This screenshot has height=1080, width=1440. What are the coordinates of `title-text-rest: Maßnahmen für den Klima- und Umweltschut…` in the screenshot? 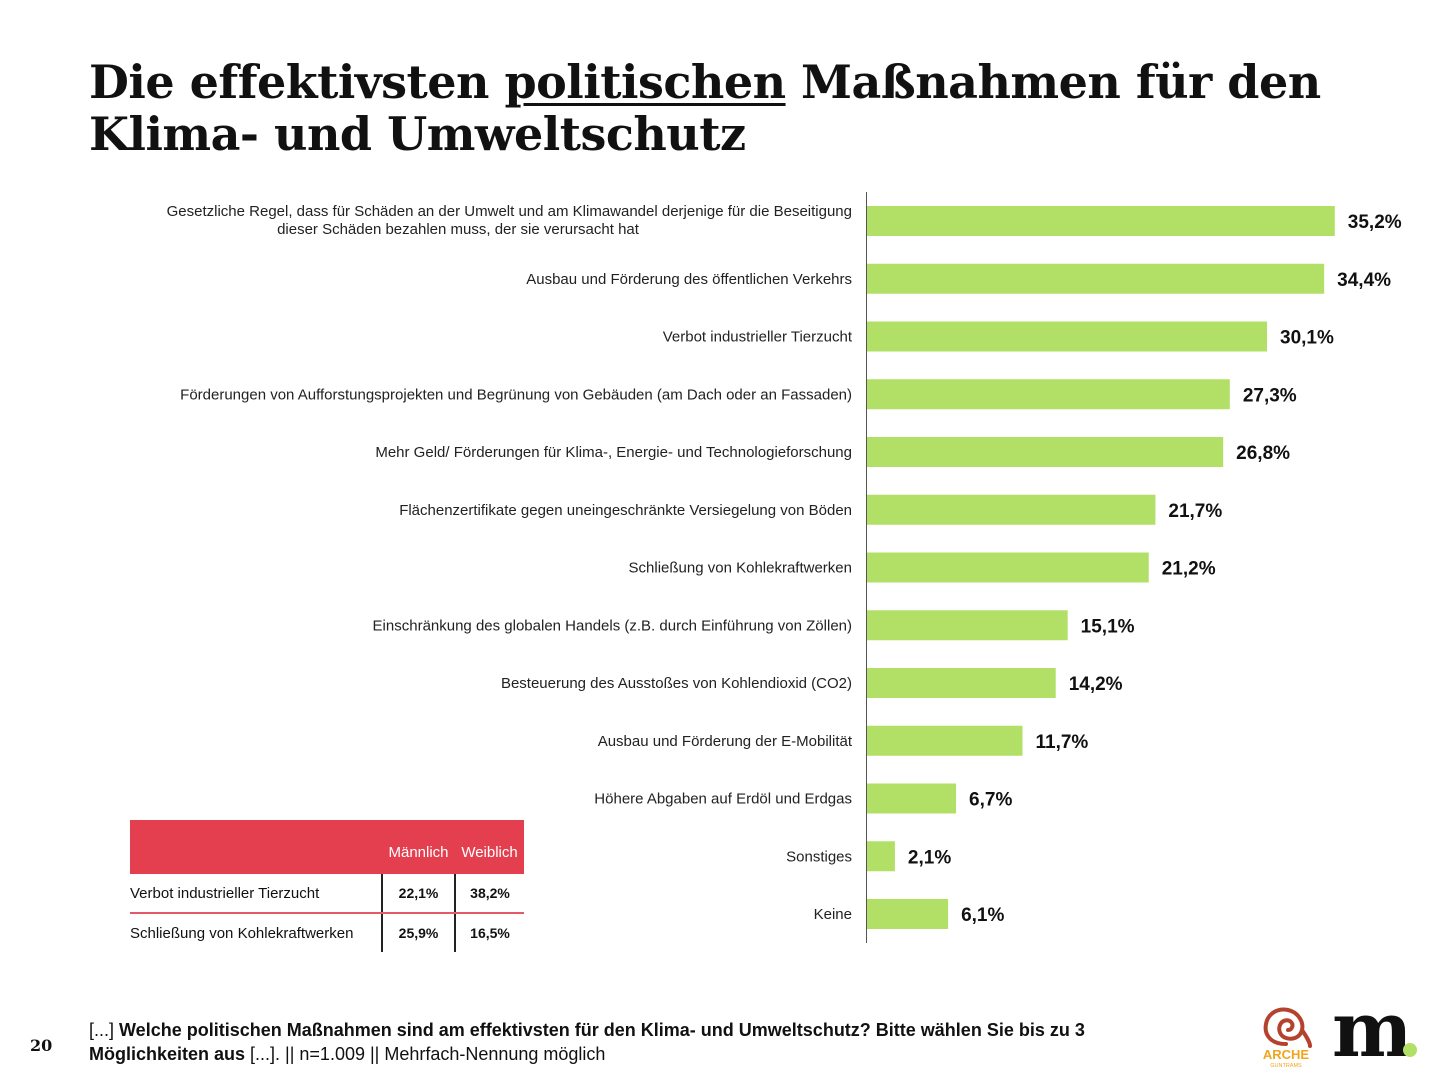 It's located at (705, 108).